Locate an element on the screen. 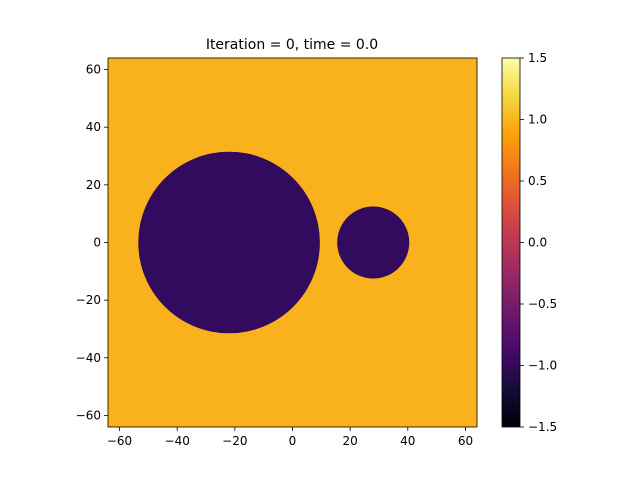 The width and height of the screenshot is (640, 480). colorbar-tick-label: 1.0 is located at coordinates (537, 120).